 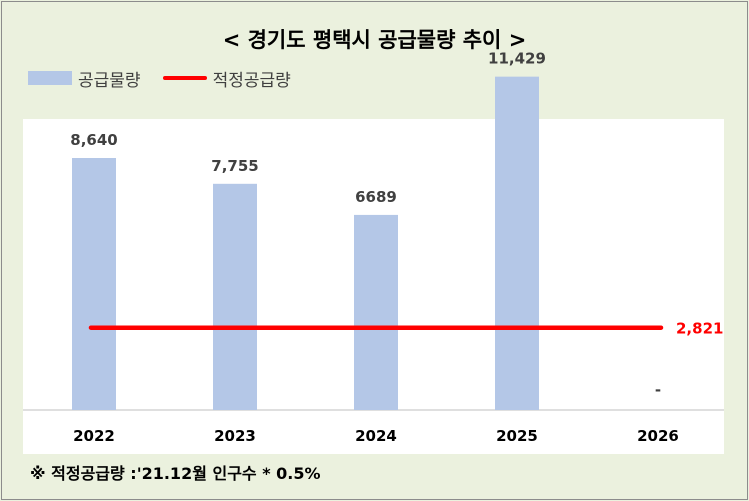 I want to click on footnote: ※ 적정공급량 :'21.12월 인구수 * 0.5%, so click(x=175, y=473).